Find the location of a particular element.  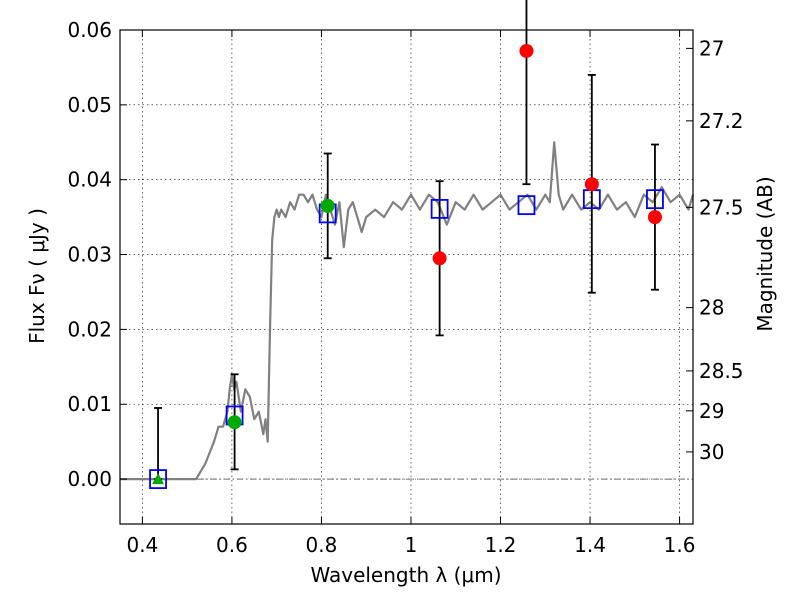

x-tick-label: 1.4 is located at coordinates (590, 545).